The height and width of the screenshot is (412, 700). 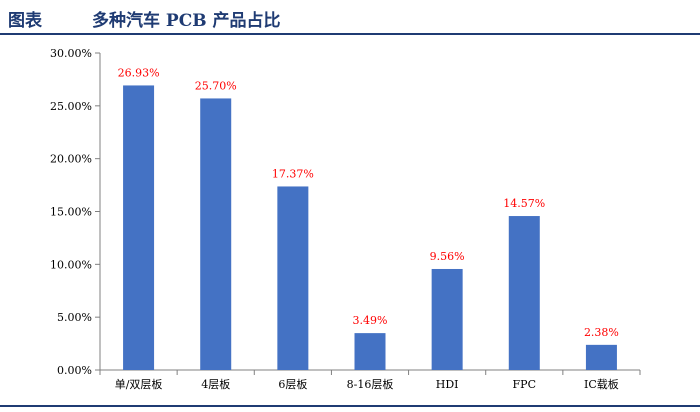 I want to click on figure-label: 图表, so click(x=25, y=21).